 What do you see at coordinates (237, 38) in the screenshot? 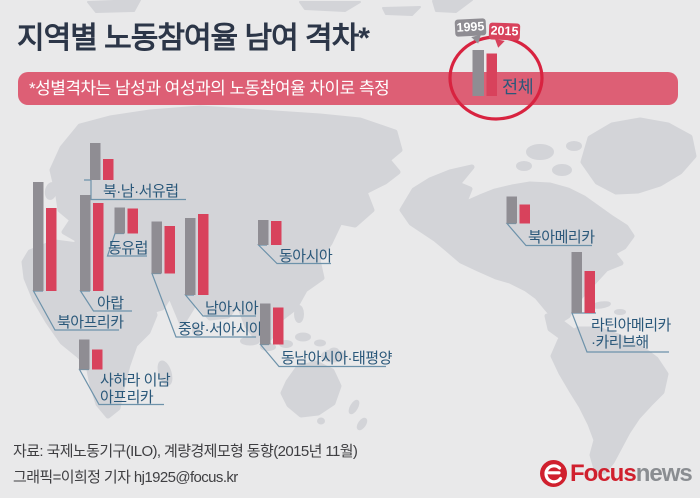
I see `title-emphasis: 노동참여율 남여 격차*` at bounding box center [237, 38].